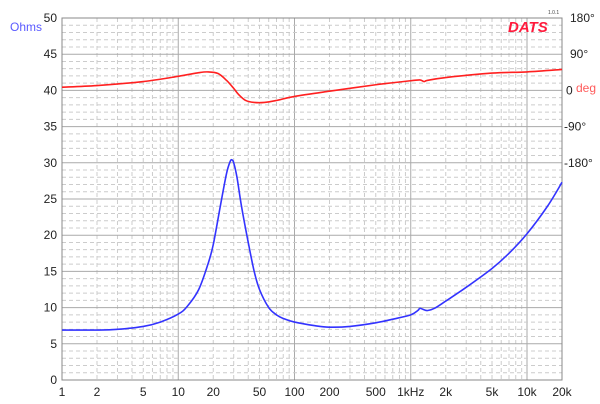  What do you see at coordinates (51, 308) in the screenshot?
I see `y-tick-label: 10` at bounding box center [51, 308].